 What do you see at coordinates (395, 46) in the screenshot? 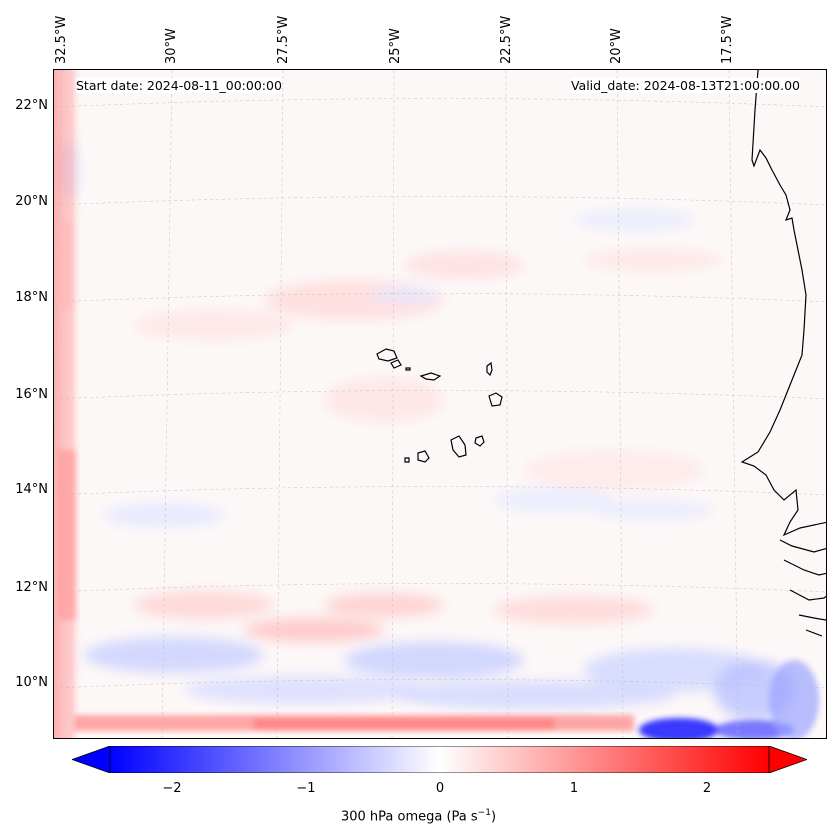
I see `lon-label-25w: 25°W` at bounding box center [395, 46].